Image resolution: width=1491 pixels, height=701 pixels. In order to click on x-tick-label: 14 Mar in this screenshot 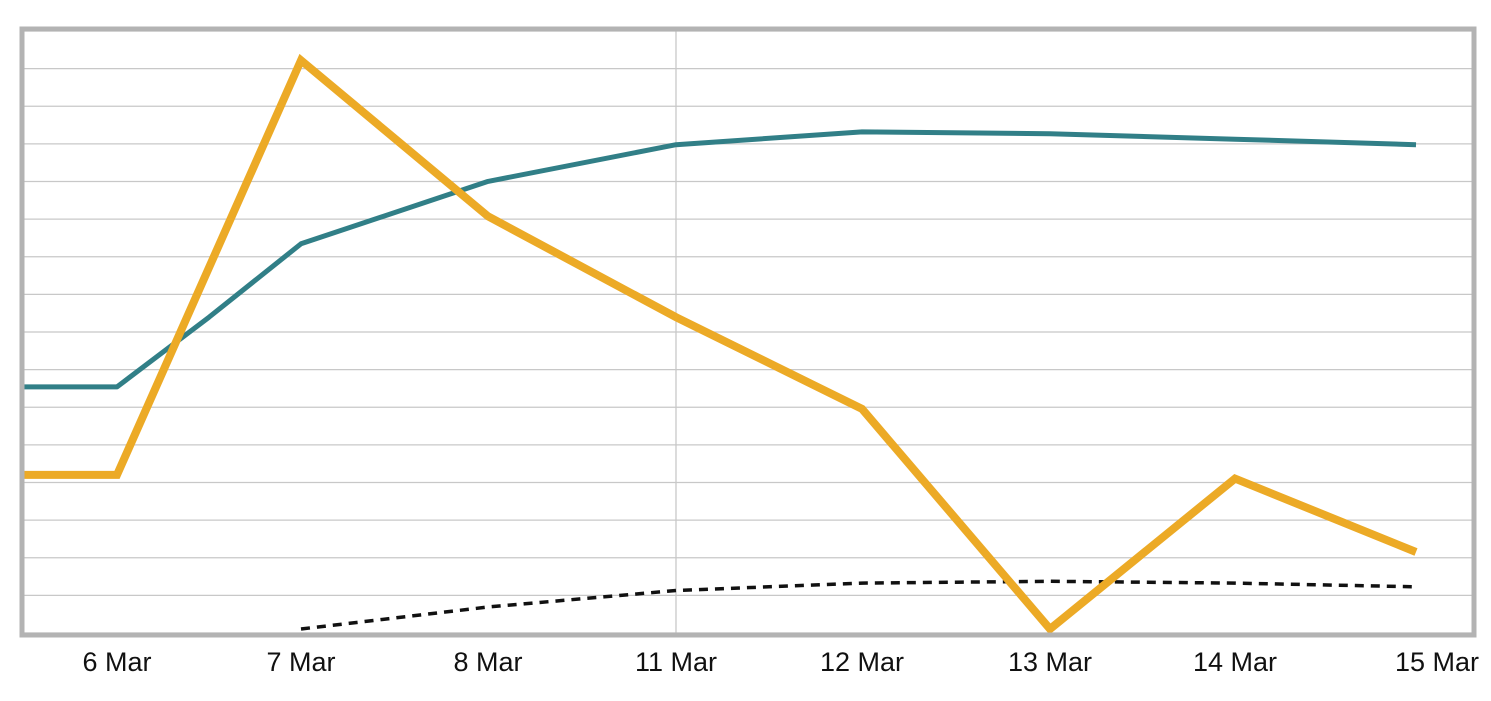, I will do `click(1235, 662)`.